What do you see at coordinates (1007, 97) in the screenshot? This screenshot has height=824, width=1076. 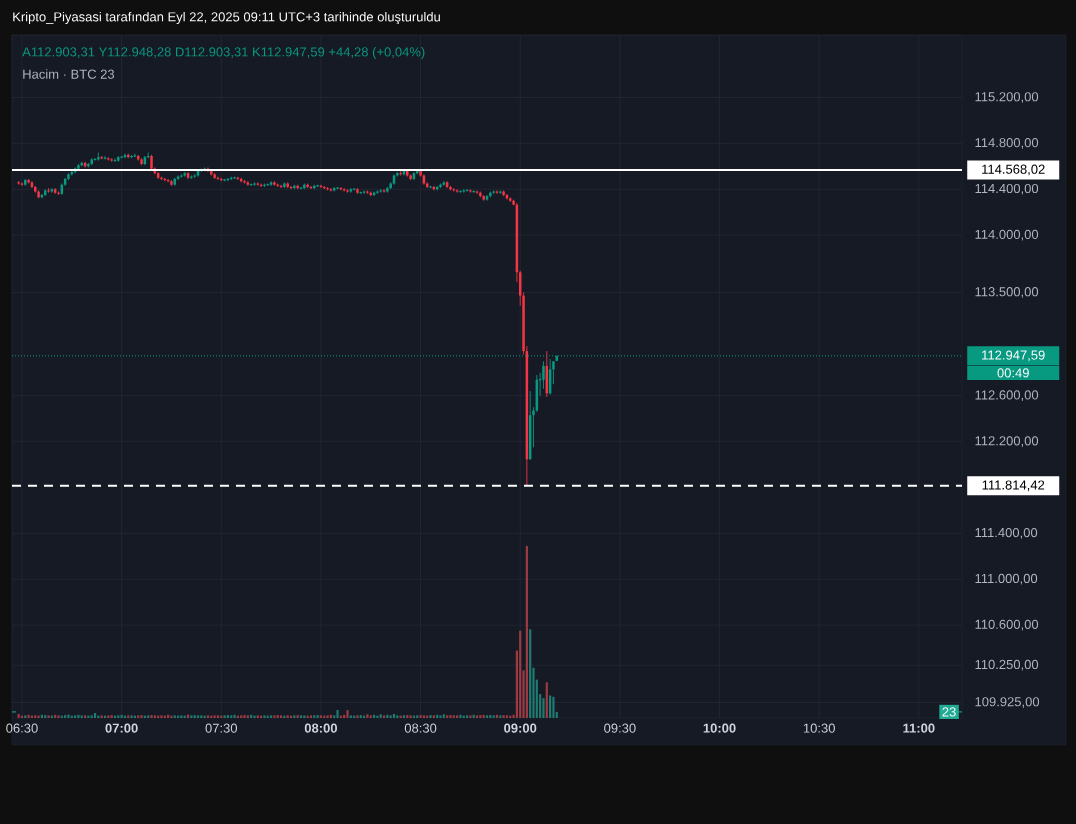 I see `y-tick-label: 115.200,00` at bounding box center [1007, 97].